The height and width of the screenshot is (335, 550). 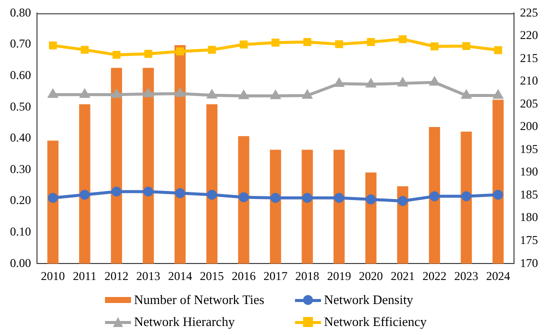 I want to click on x-tick-label: 2014, so click(x=180, y=275).